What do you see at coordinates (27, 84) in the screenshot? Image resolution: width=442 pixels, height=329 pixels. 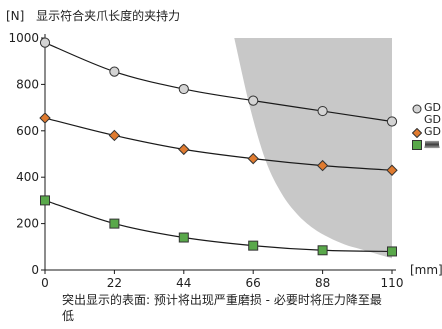 I see `y-tick-label-800: 800` at bounding box center [27, 84].